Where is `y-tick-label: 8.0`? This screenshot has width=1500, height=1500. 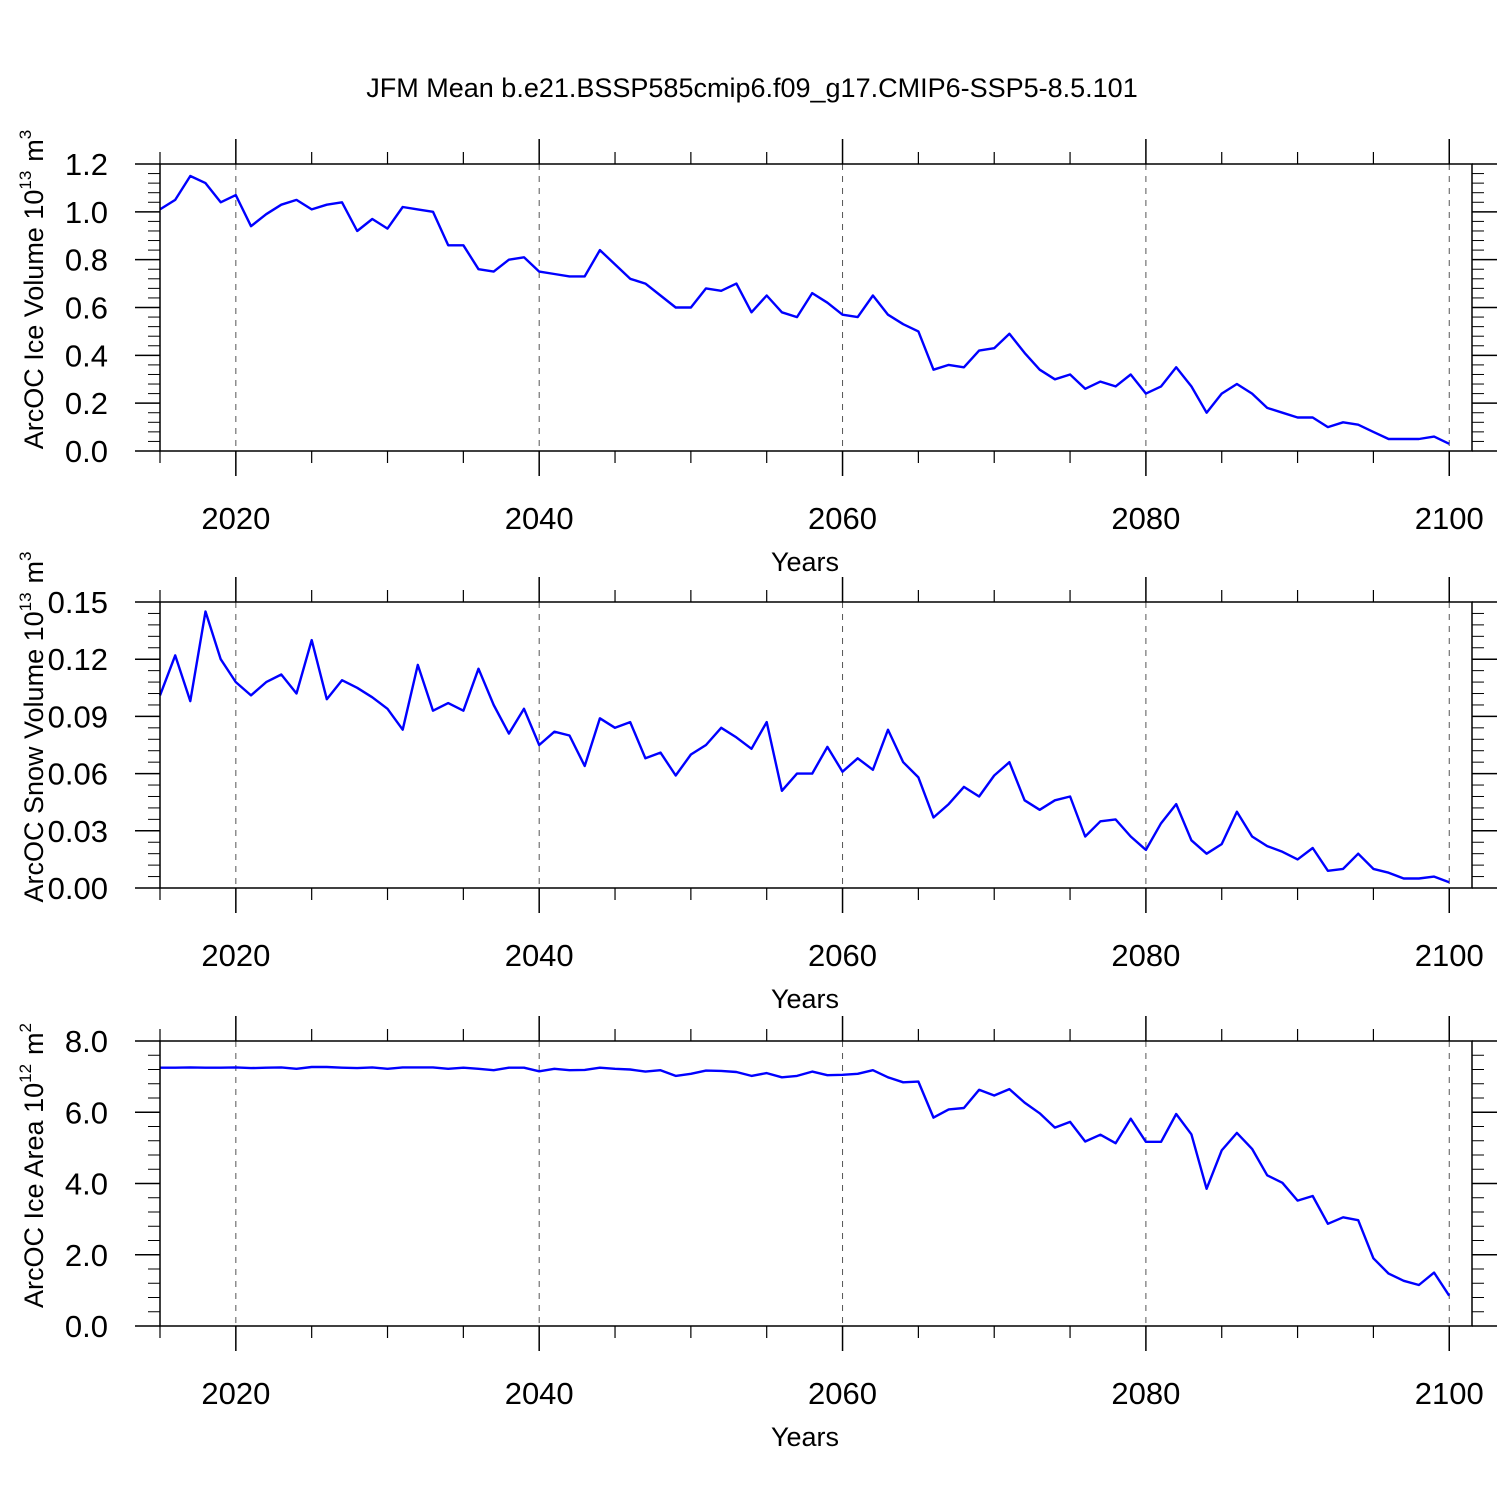 y-tick-label: 8.0 is located at coordinates (86, 1041).